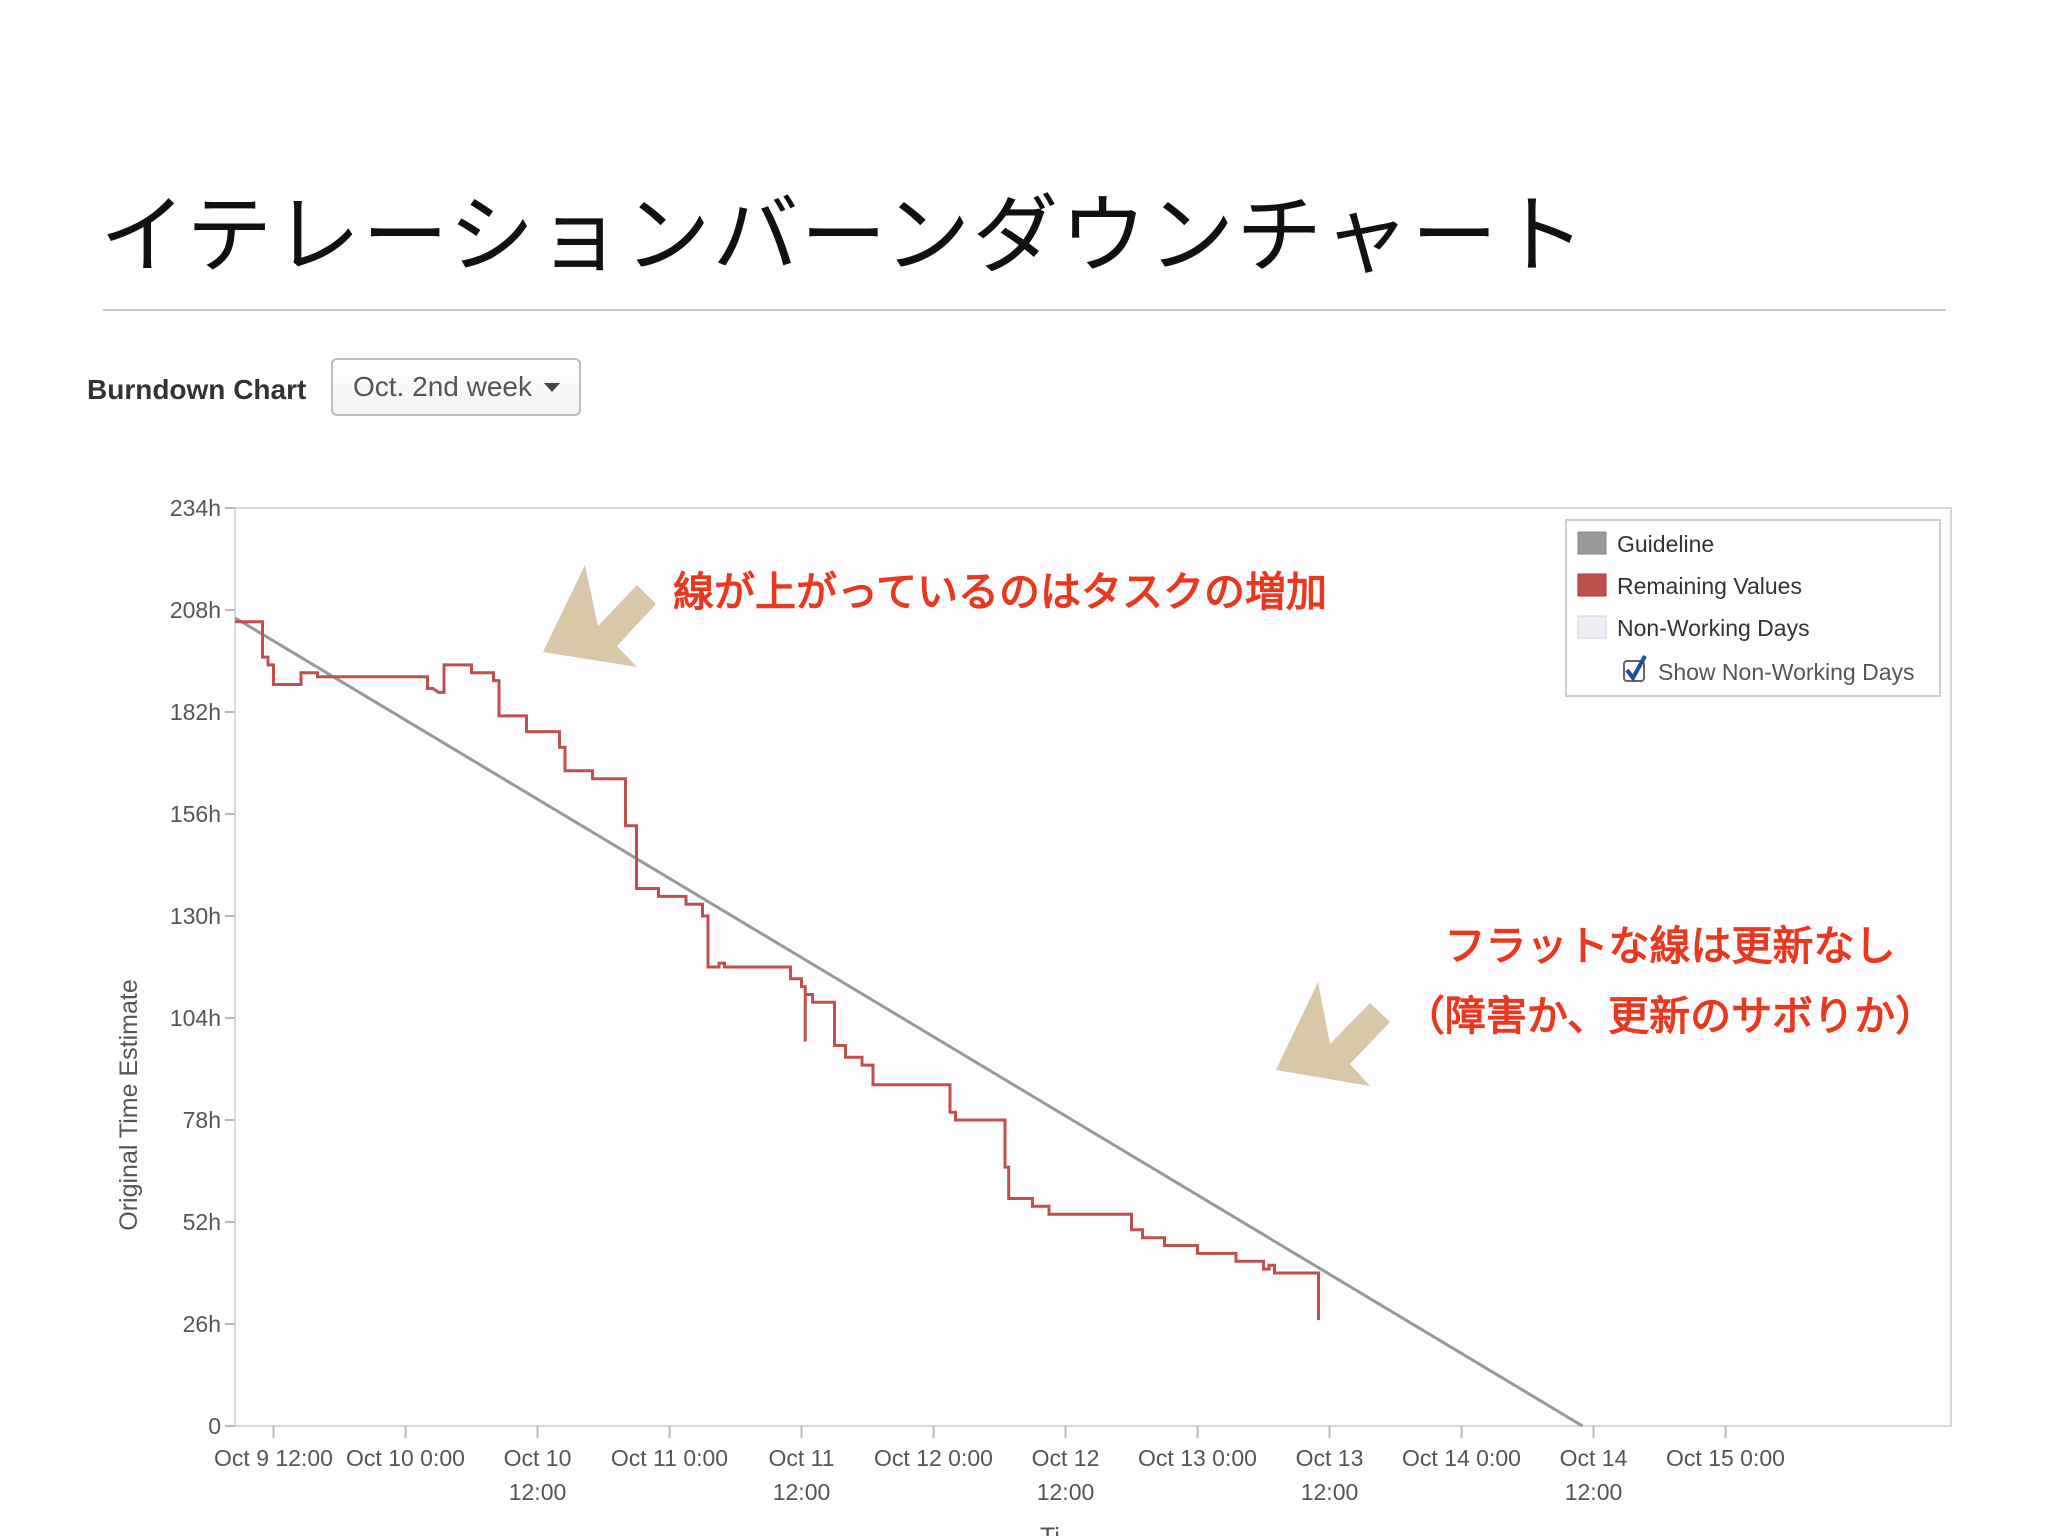 The height and width of the screenshot is (1536, 2048). What do you see at coordinates (1461, 1458) in the screenshot?
I see `x-tick-label: Oct 14 0:00` at bounding box center [1461, 1458].